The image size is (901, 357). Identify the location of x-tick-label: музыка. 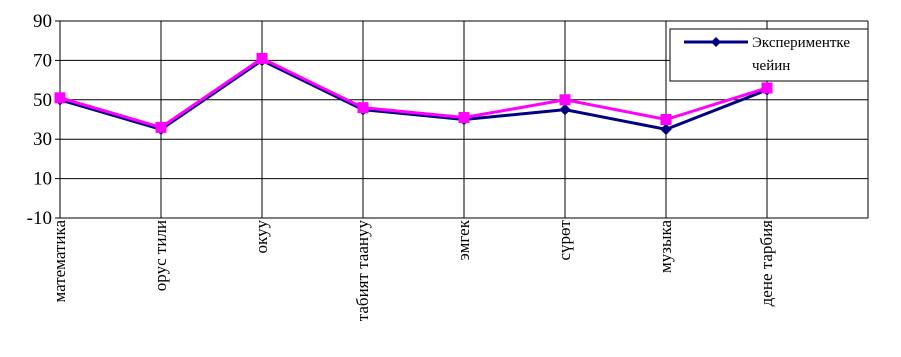
(665, 246).